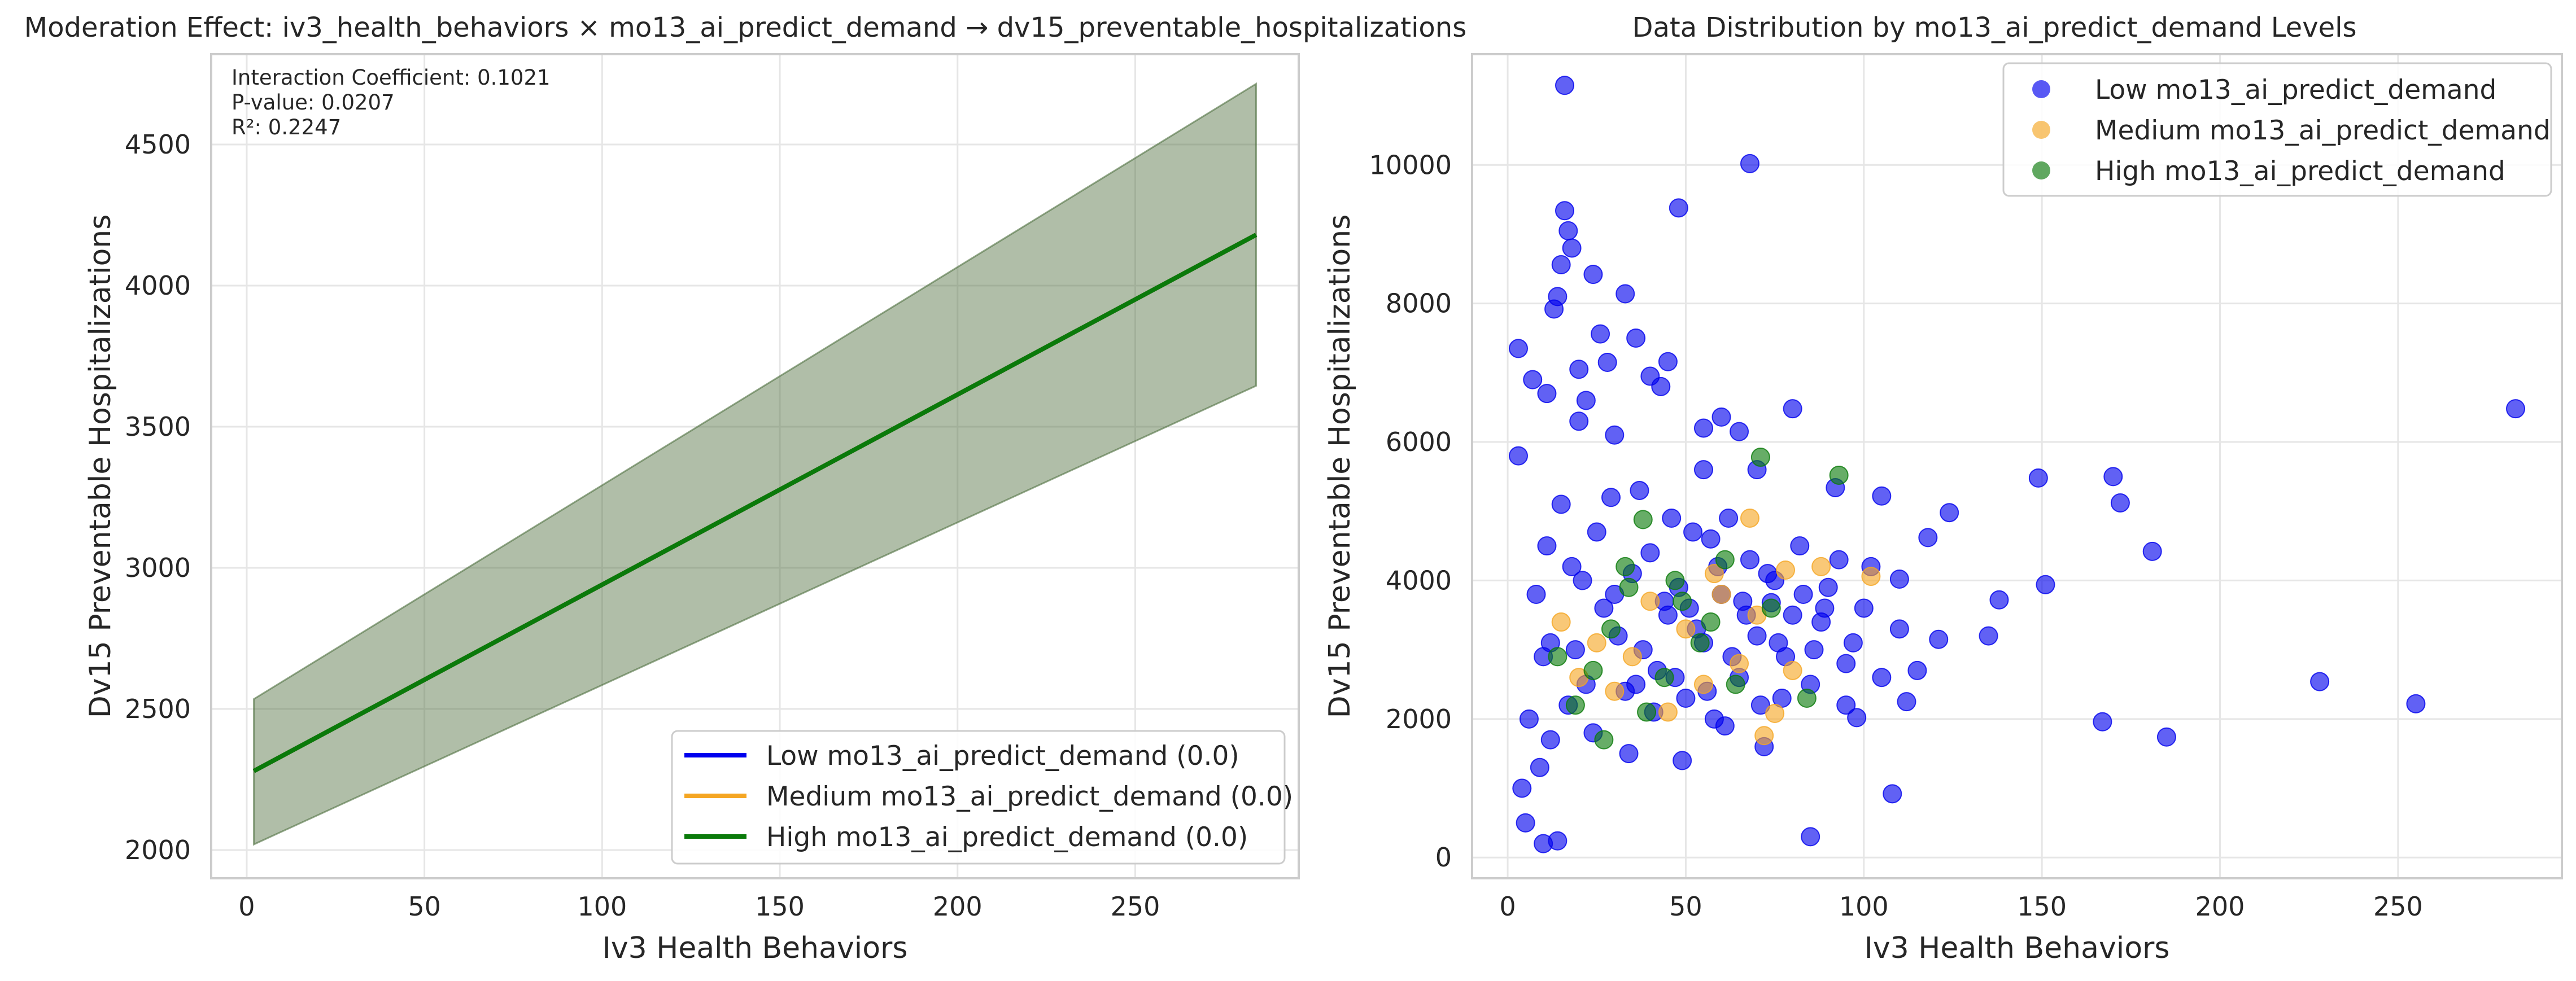  What do you see at coordinates (1419, 303) in the screenshot?
I see `y-tick-label: 8000` at bounding box center [1419, 303].